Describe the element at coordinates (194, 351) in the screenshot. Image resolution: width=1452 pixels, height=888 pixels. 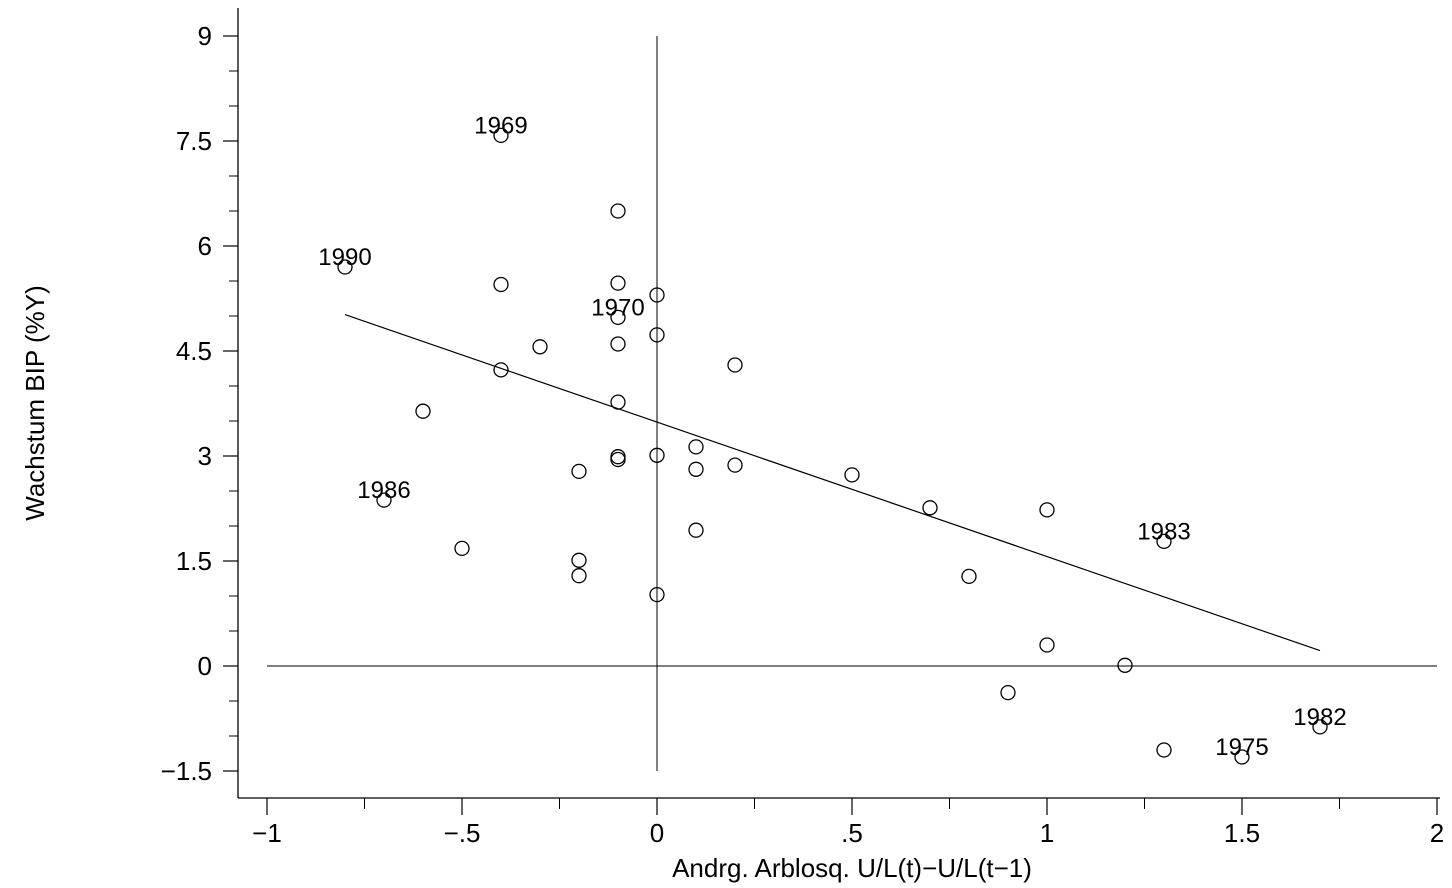
I see `y-tick-label: 4.5` at that location.